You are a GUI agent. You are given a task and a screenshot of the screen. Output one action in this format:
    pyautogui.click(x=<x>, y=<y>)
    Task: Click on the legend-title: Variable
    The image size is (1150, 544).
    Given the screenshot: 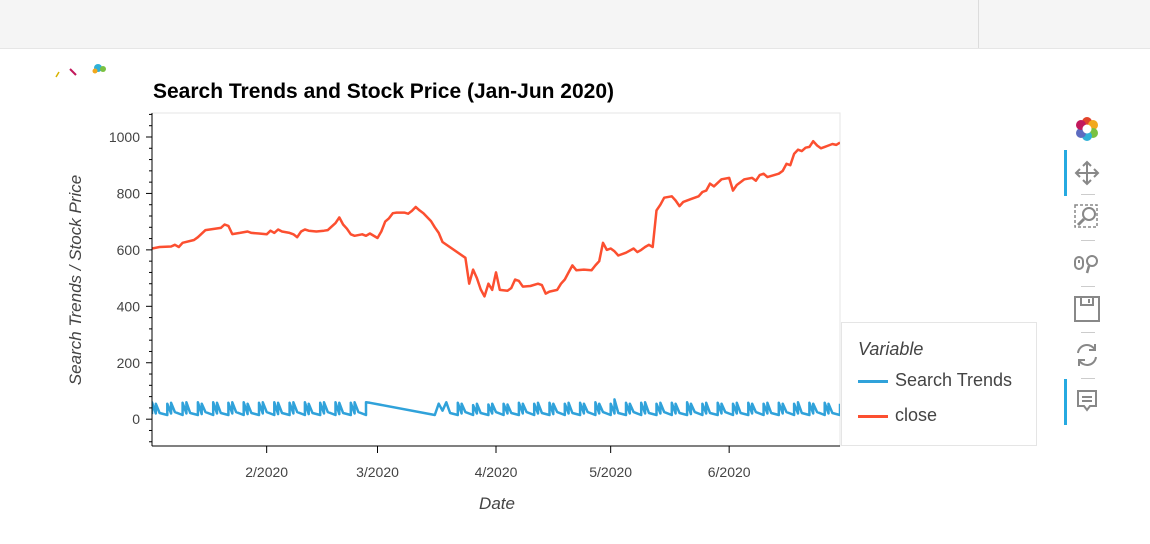 What is the action you would take?
    pyautogui.click(x=891, y=349)
    